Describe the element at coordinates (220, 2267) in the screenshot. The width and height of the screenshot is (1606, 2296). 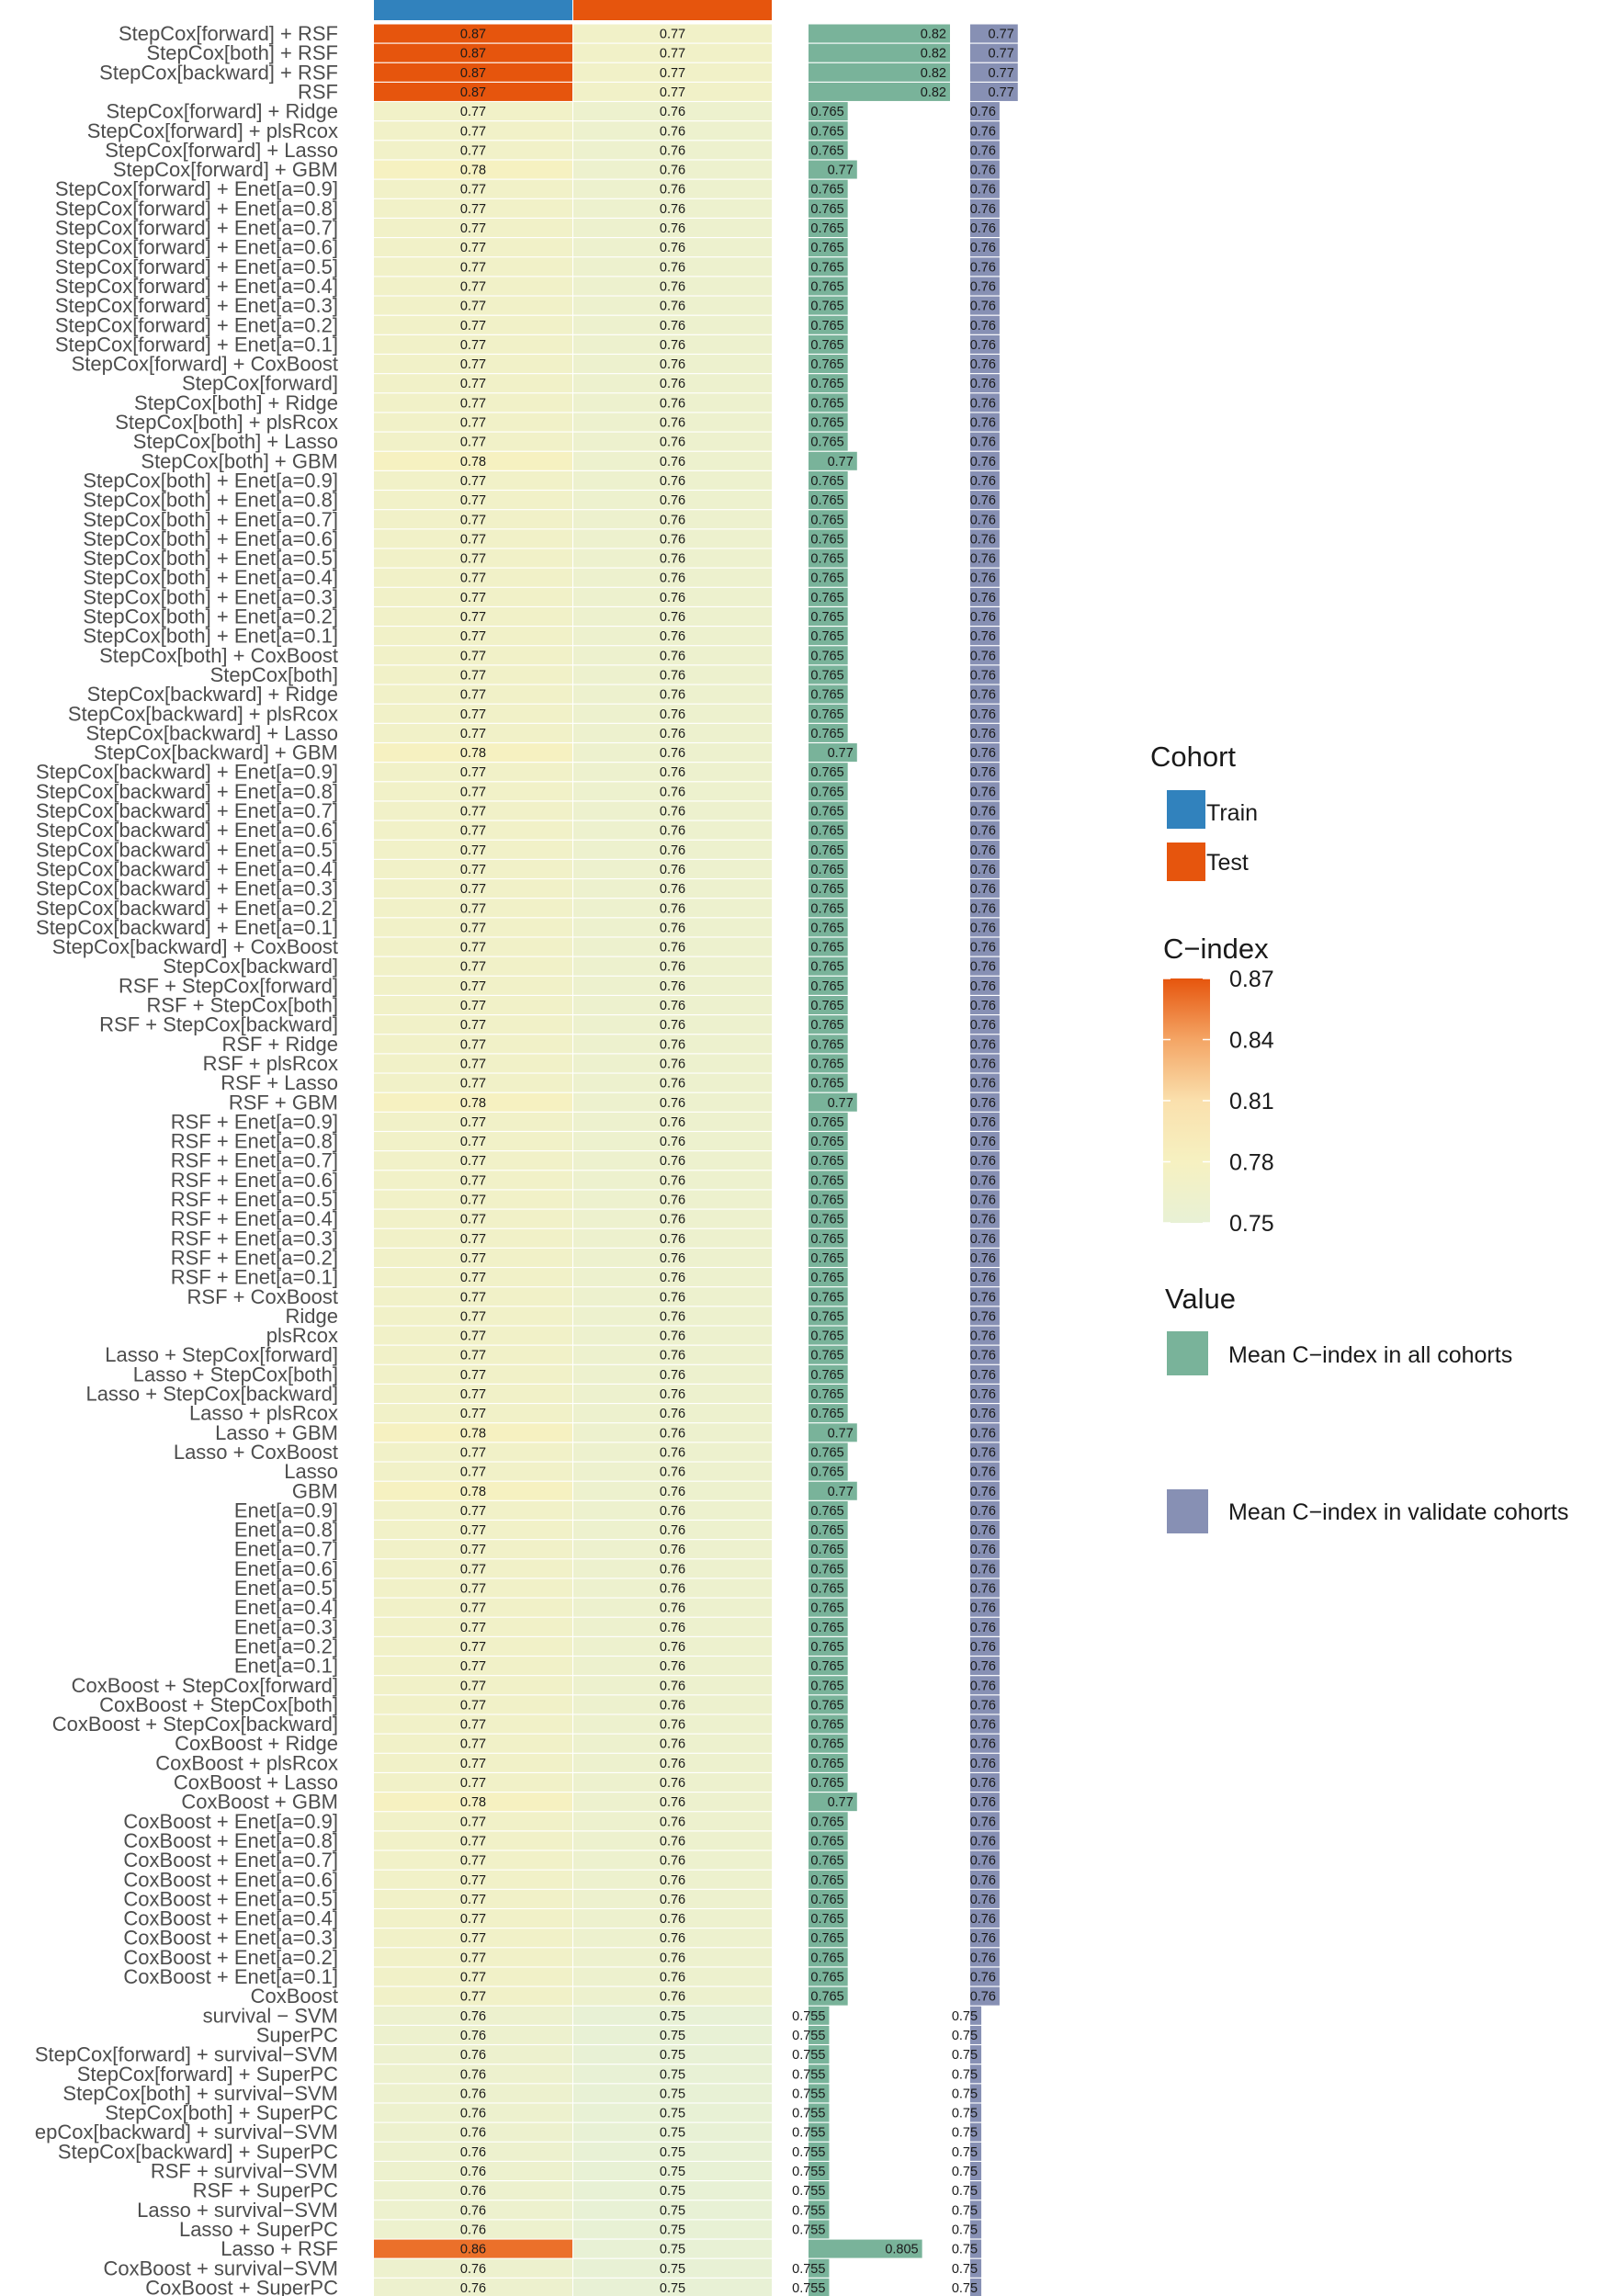
I see `row-label: CoxBoost + survival−SVM` at that location.